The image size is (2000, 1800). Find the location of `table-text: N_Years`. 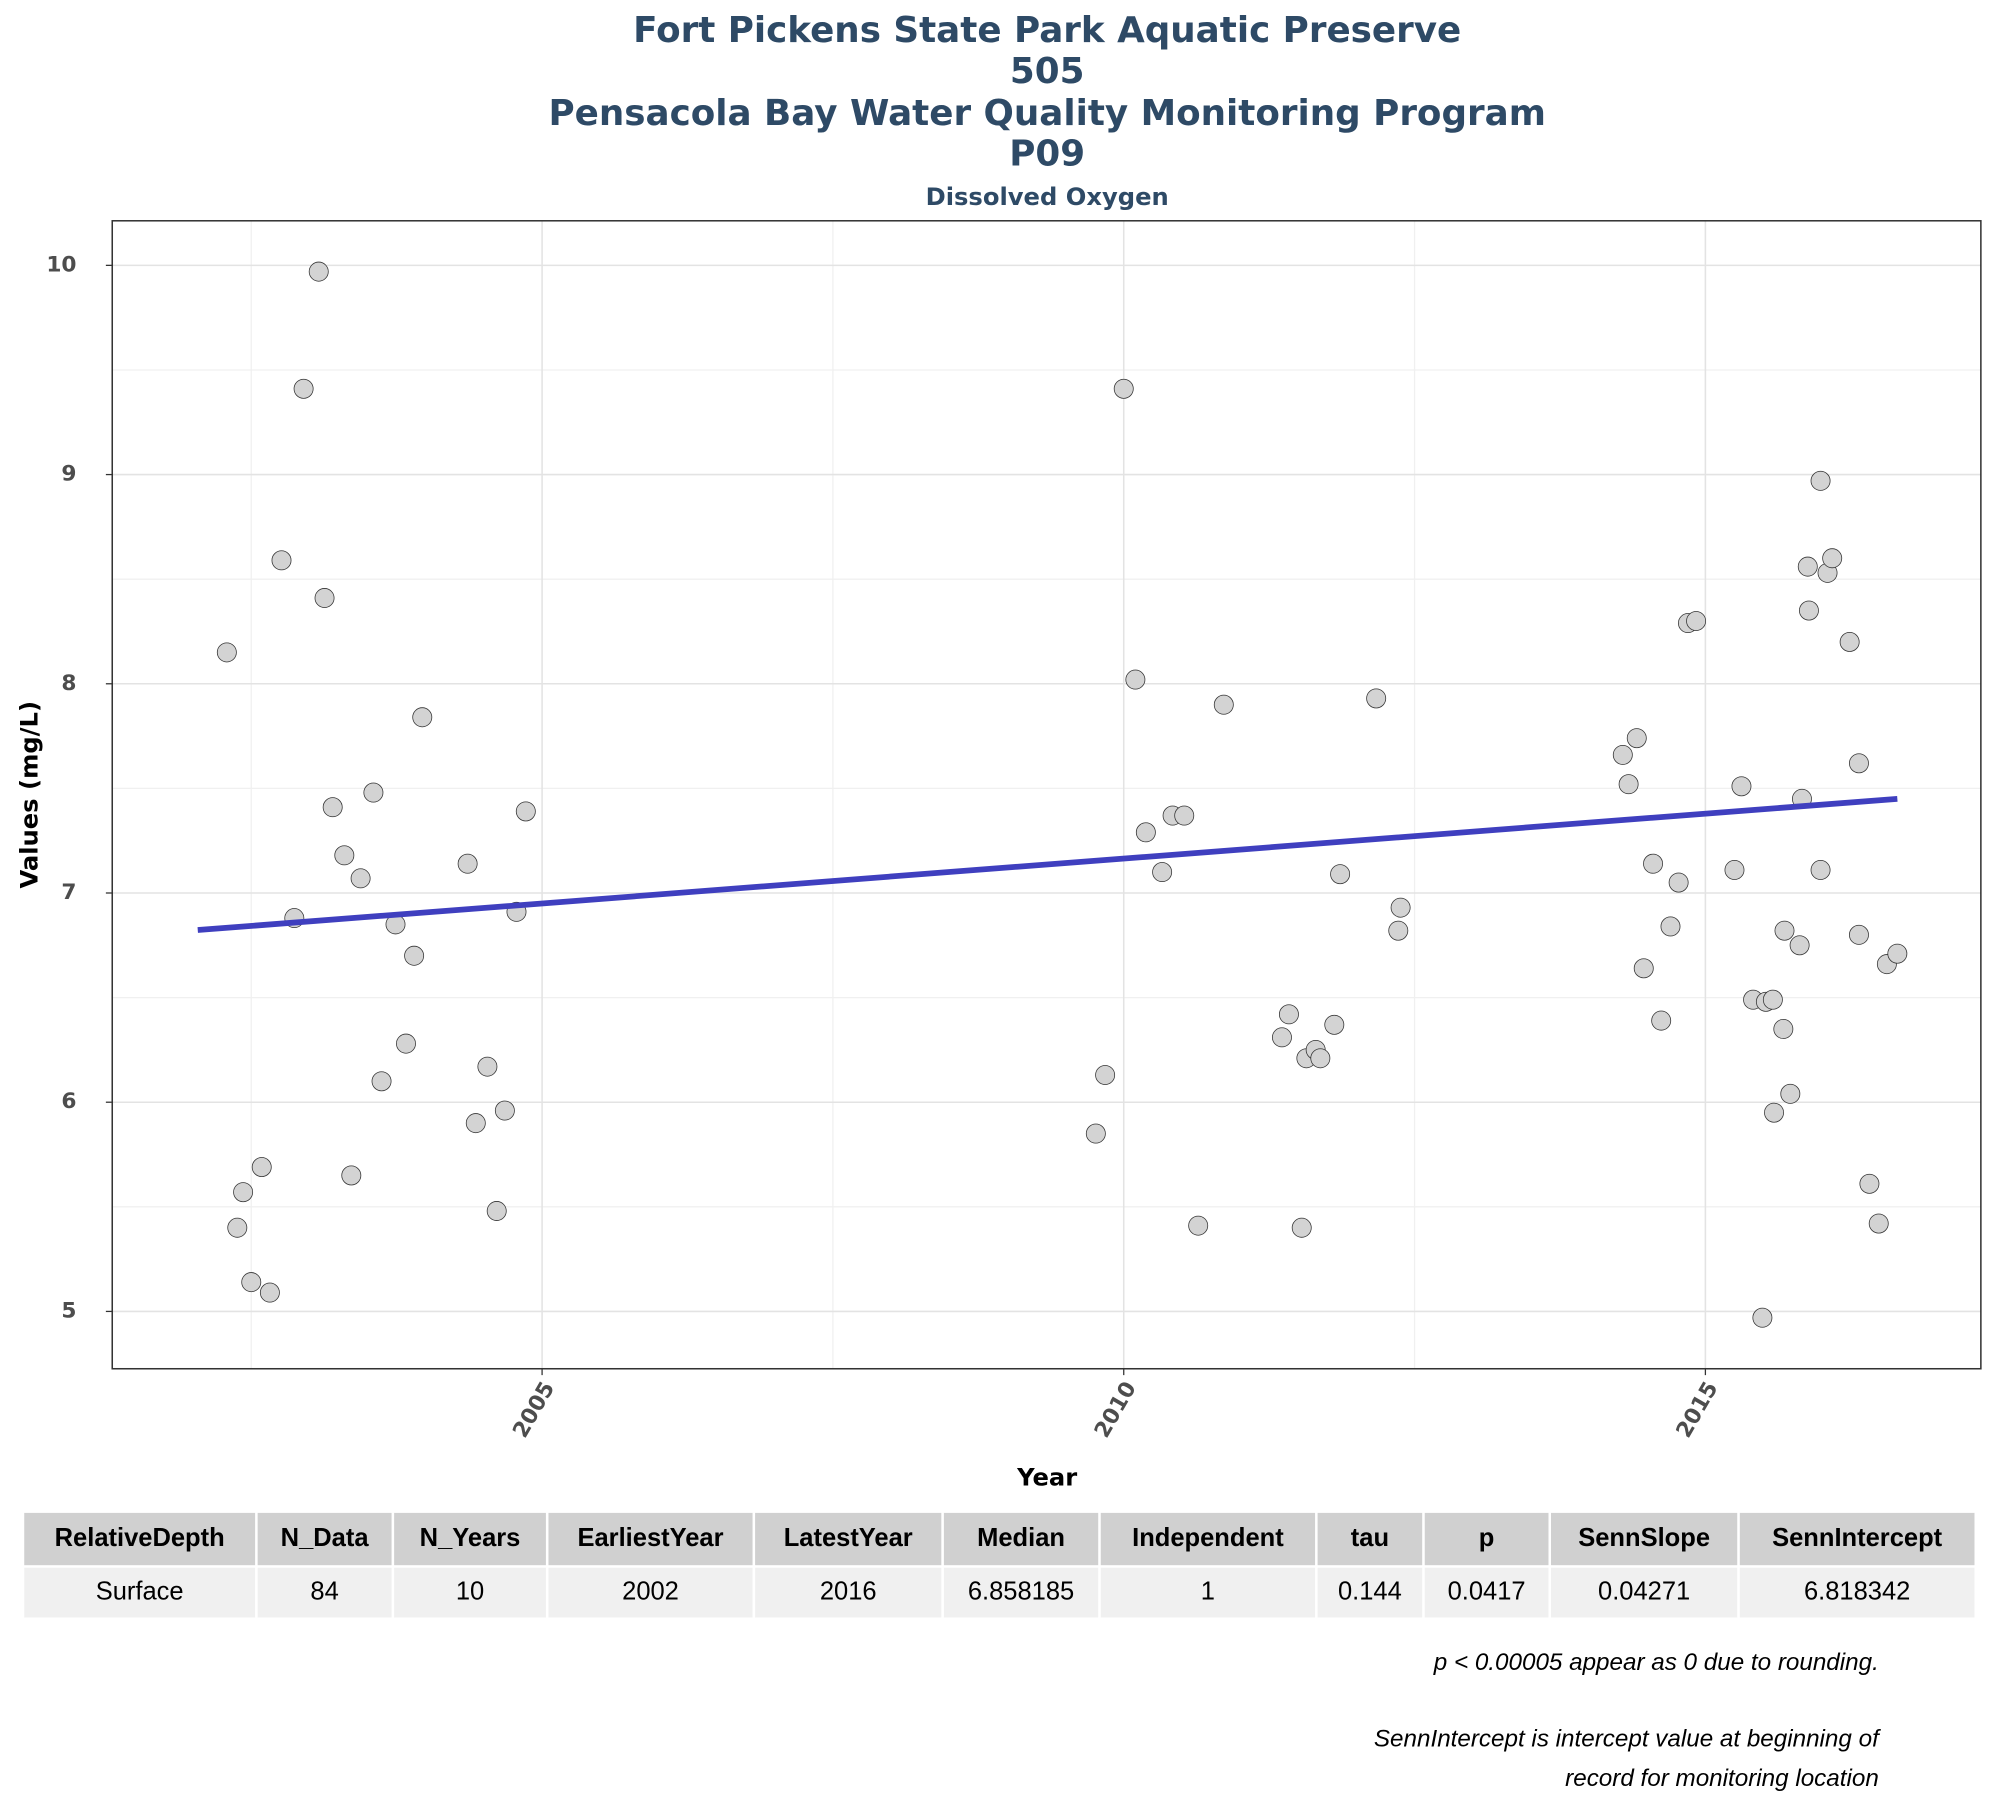

table-text: N_Years is located at coordinates (470, 1538).